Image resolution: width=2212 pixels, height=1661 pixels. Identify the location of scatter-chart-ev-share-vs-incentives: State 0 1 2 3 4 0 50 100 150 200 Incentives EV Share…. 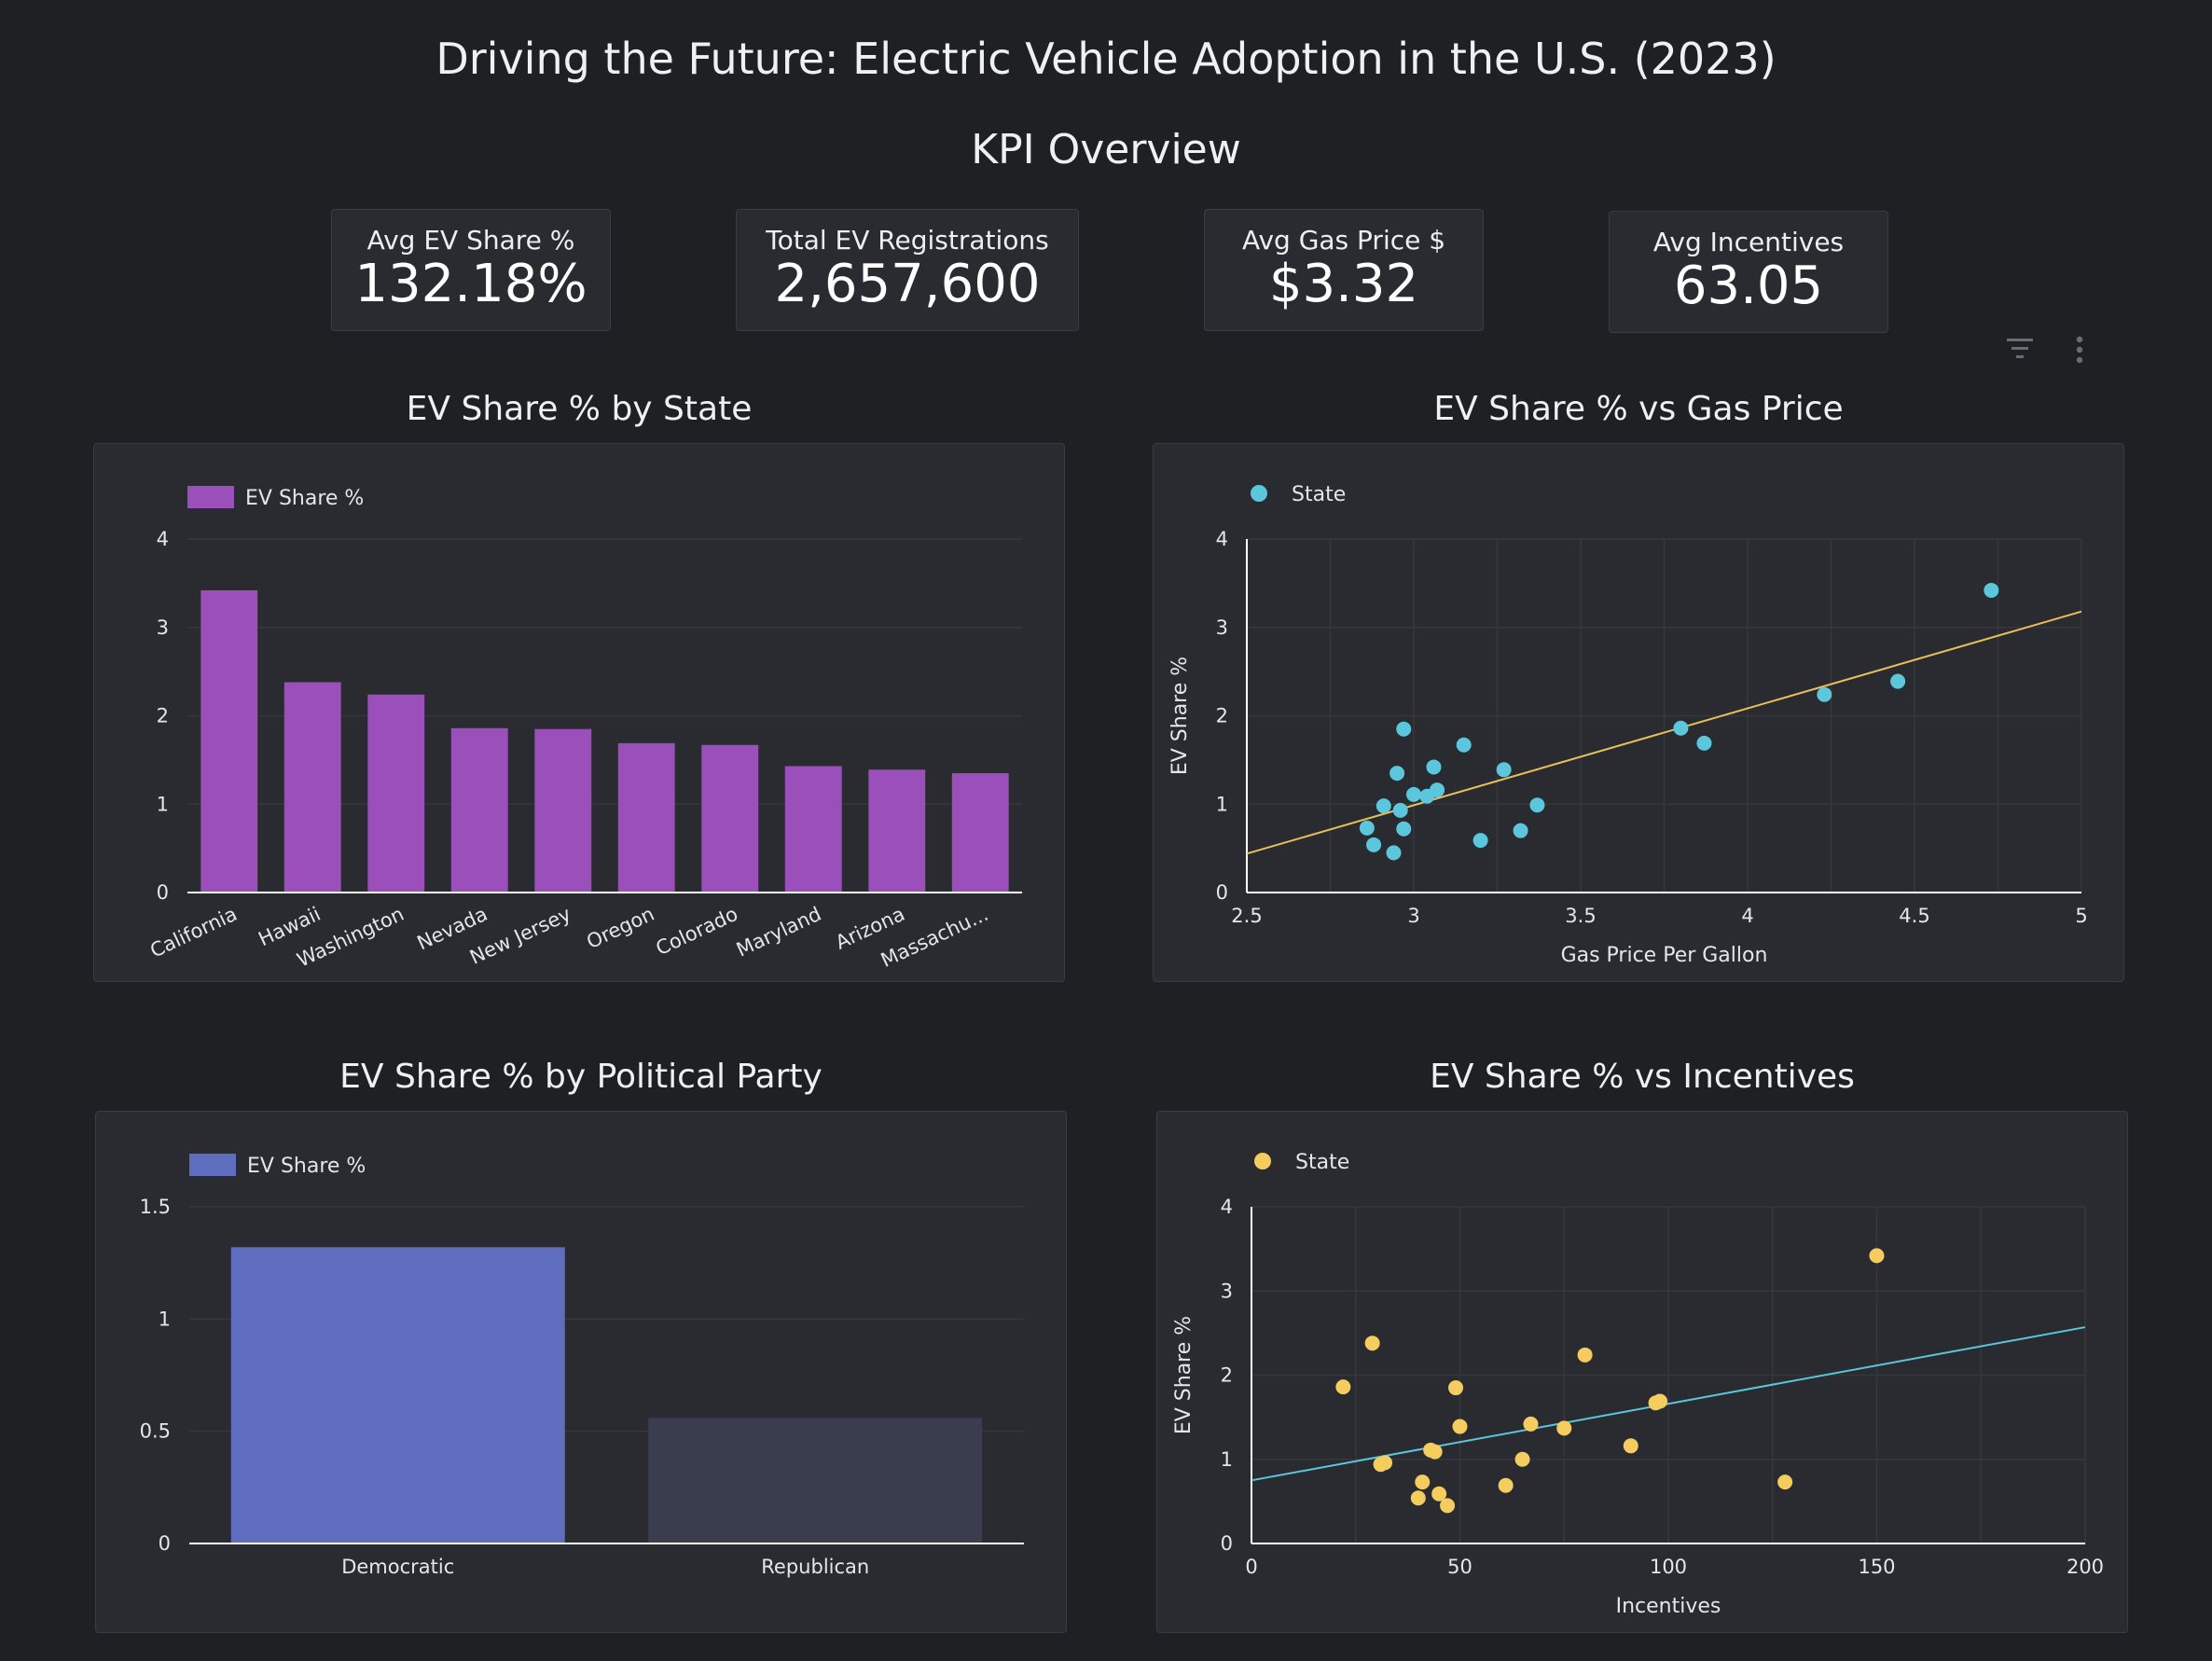
(1638, 1384).